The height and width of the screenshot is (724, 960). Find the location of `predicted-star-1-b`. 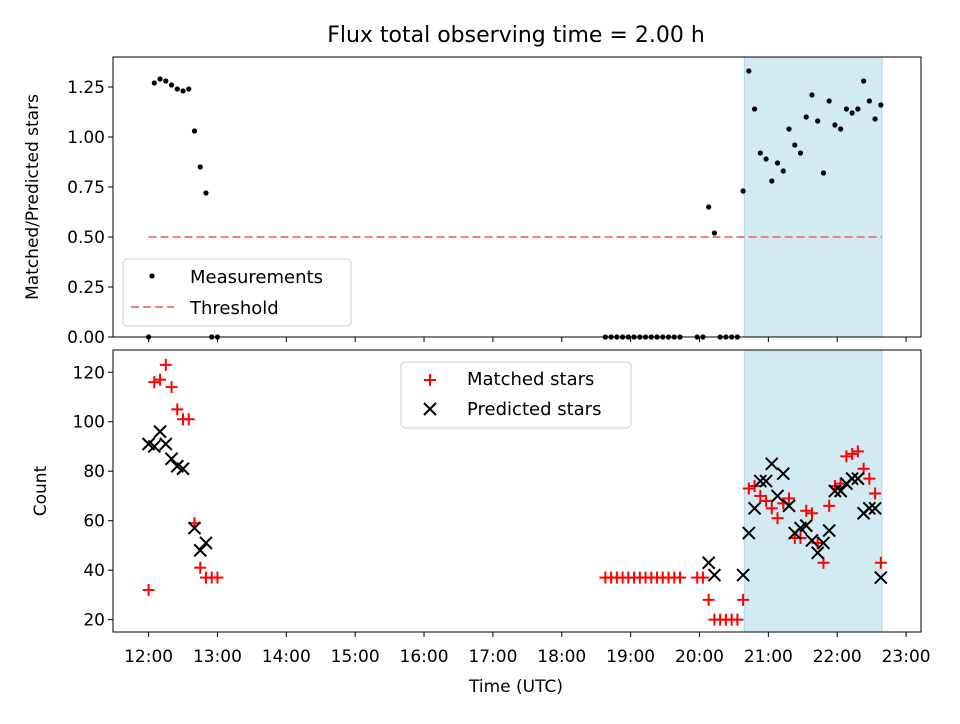

predicted-star-1-b is located at coordinates (154, 446).